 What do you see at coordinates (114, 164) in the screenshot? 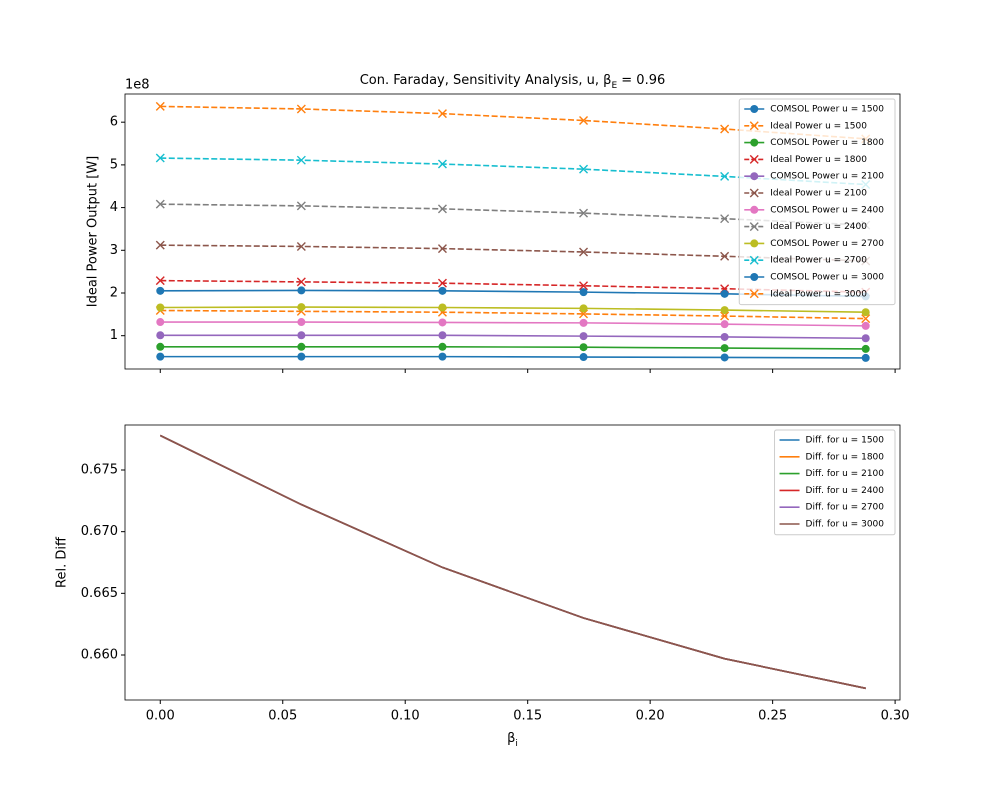
I see `y-tick-label: 5` at bounding box center [114, 164].